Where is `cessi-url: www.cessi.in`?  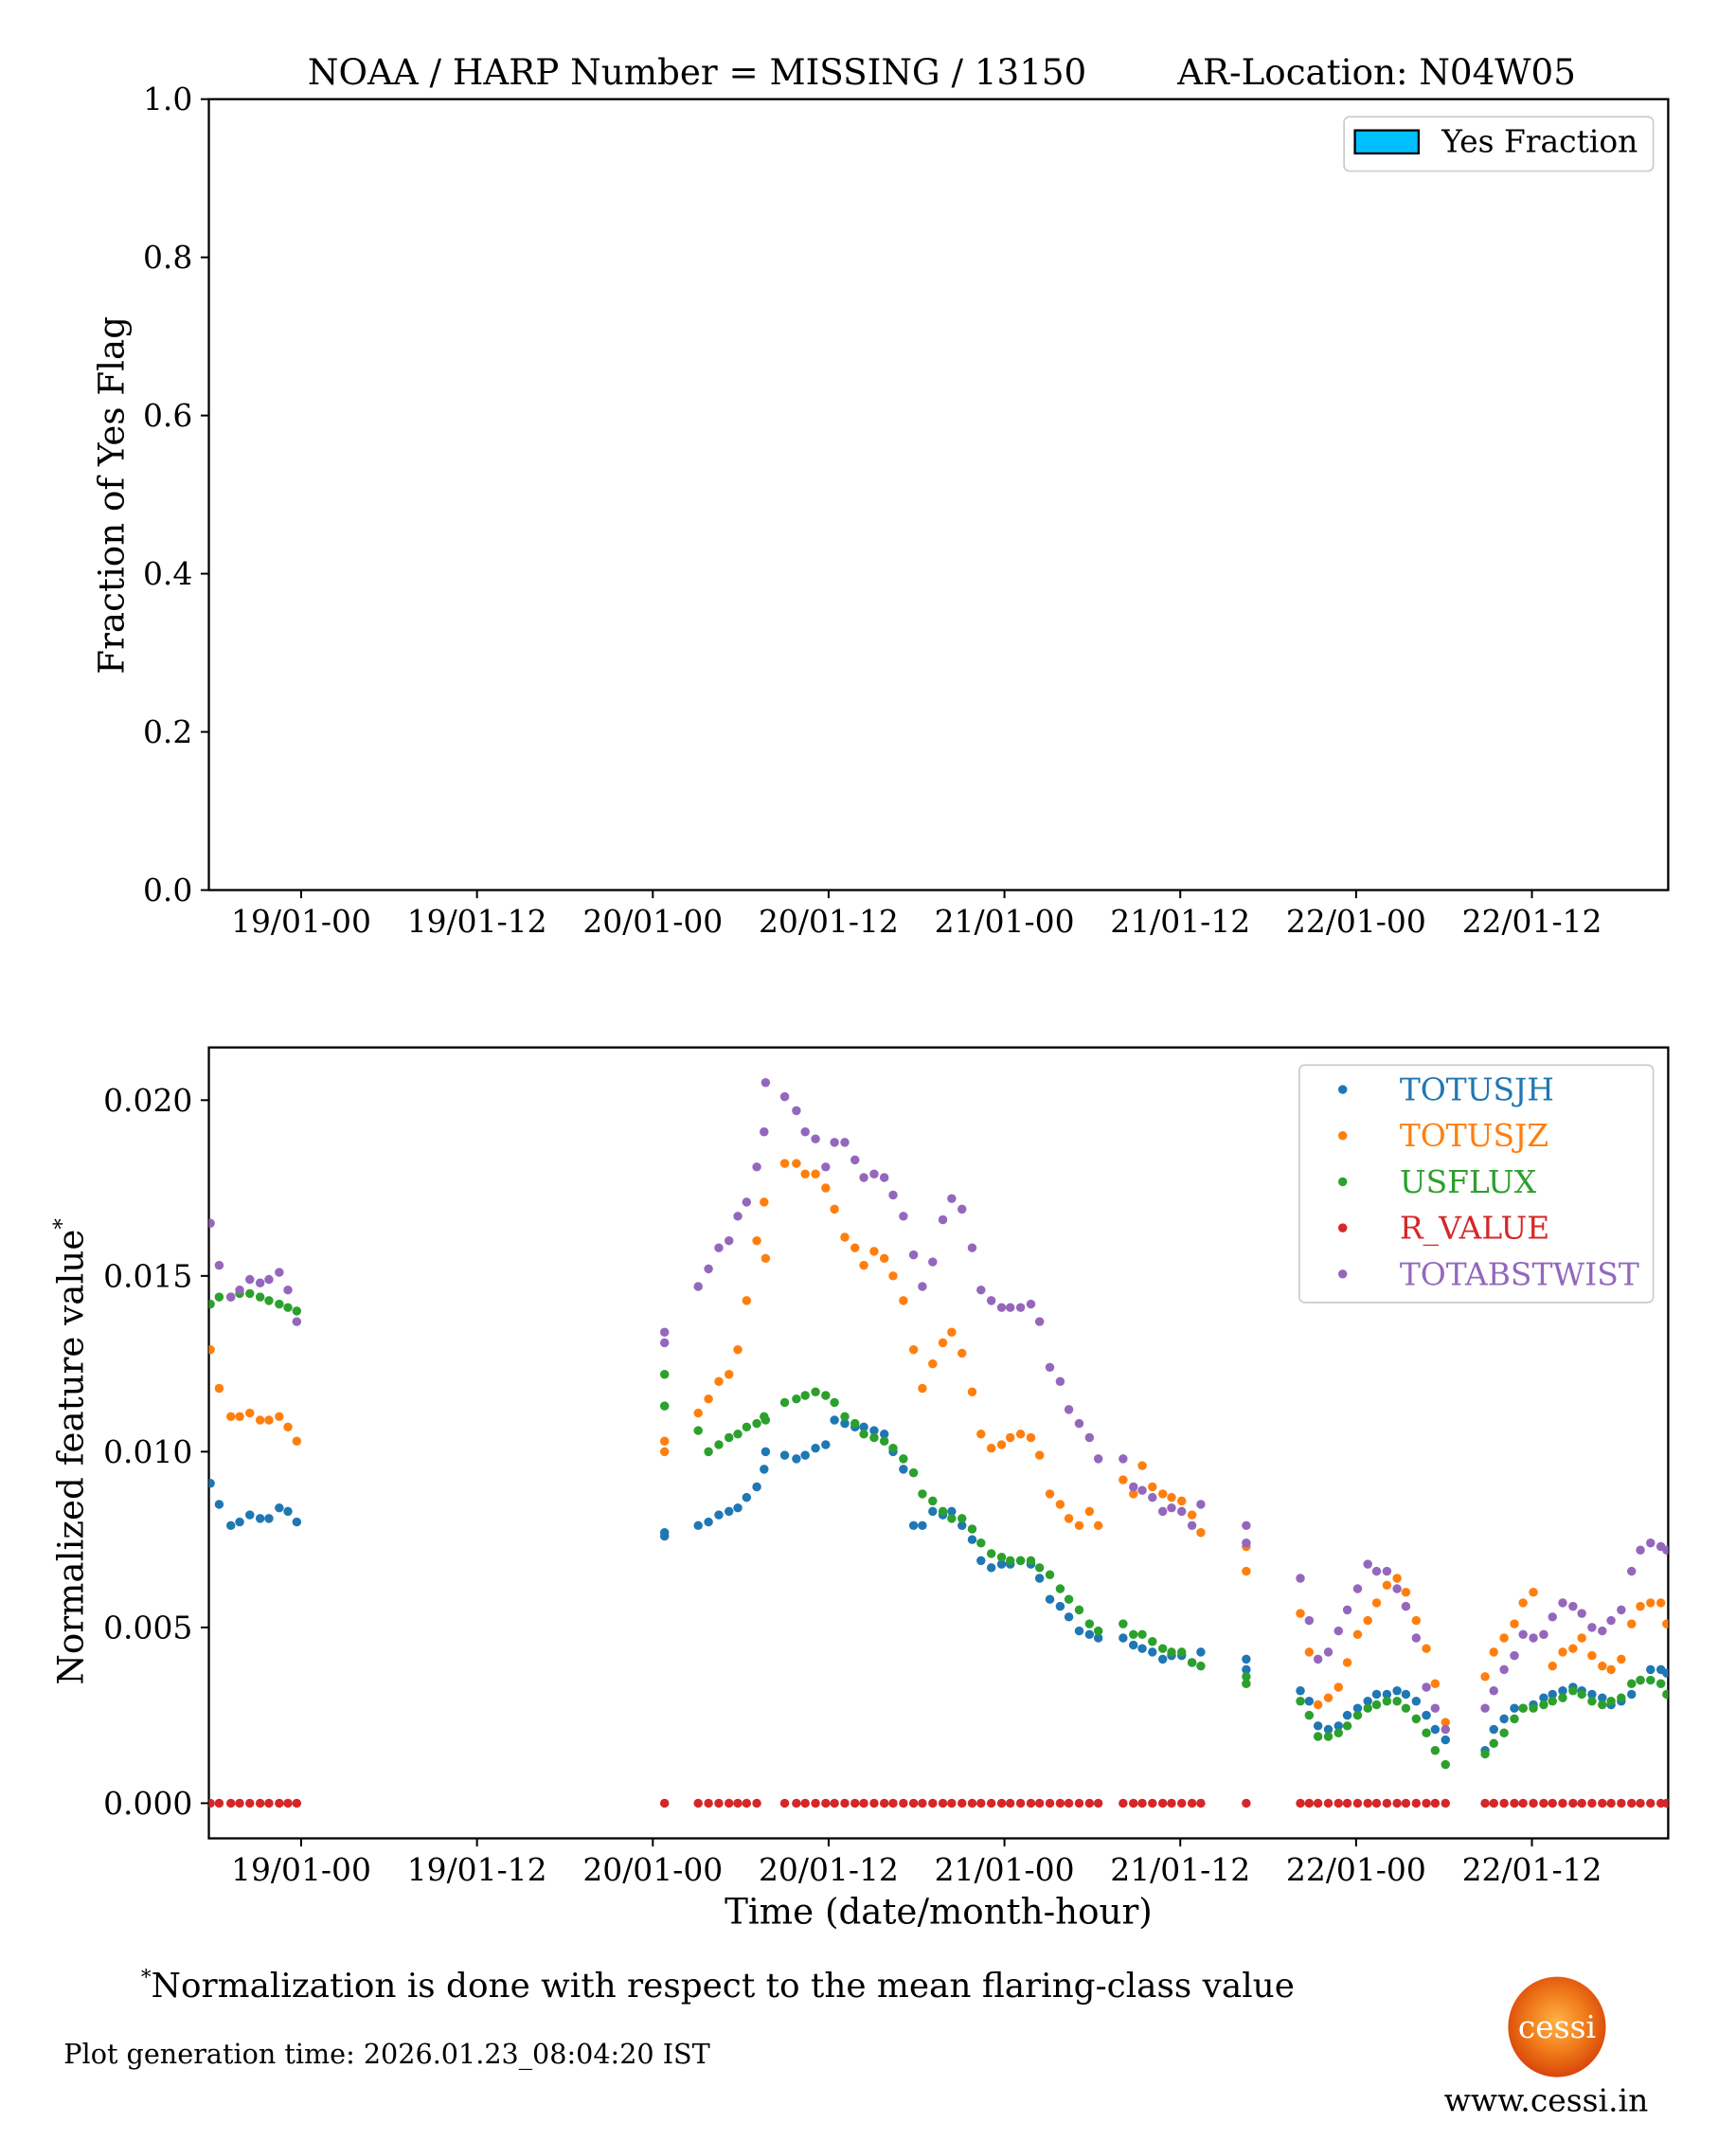 cessi-url: www.cessi.in is located at coordinates (1546, 2099).